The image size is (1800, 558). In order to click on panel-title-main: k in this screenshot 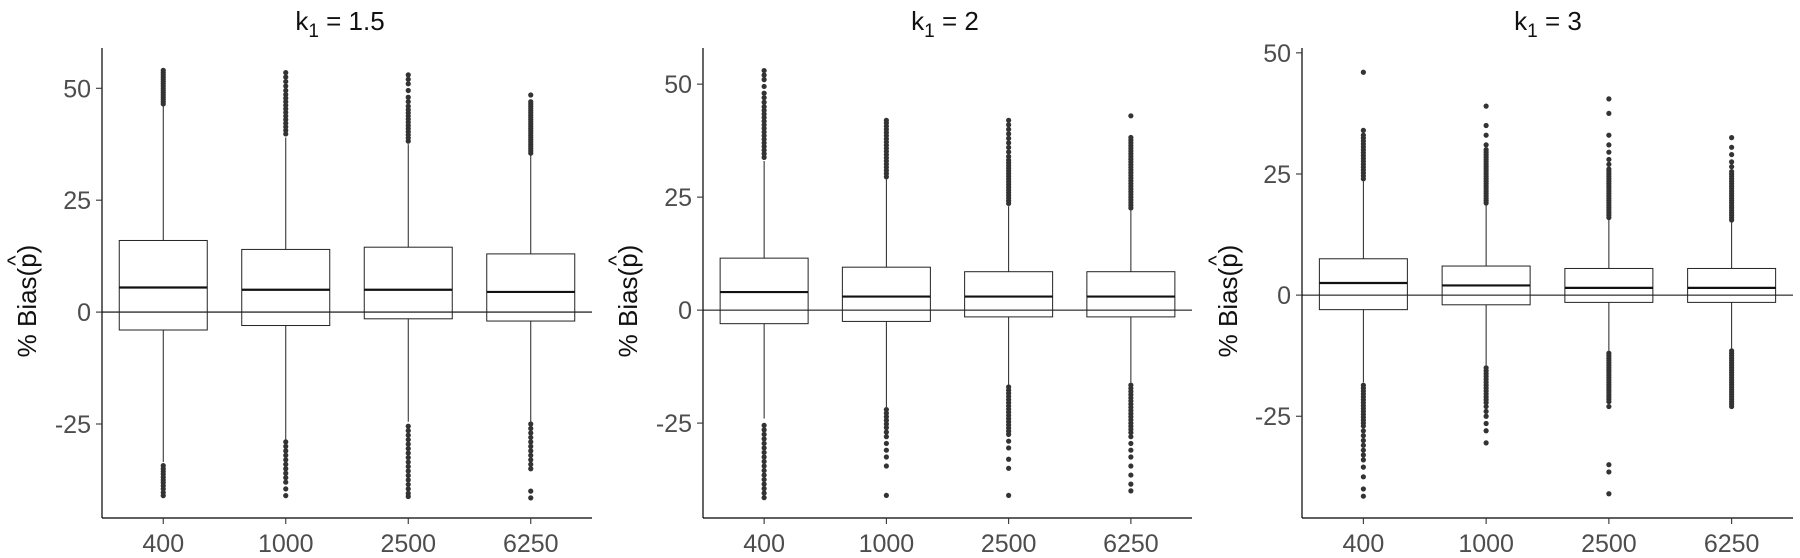, I will do `click(918, 21)`.